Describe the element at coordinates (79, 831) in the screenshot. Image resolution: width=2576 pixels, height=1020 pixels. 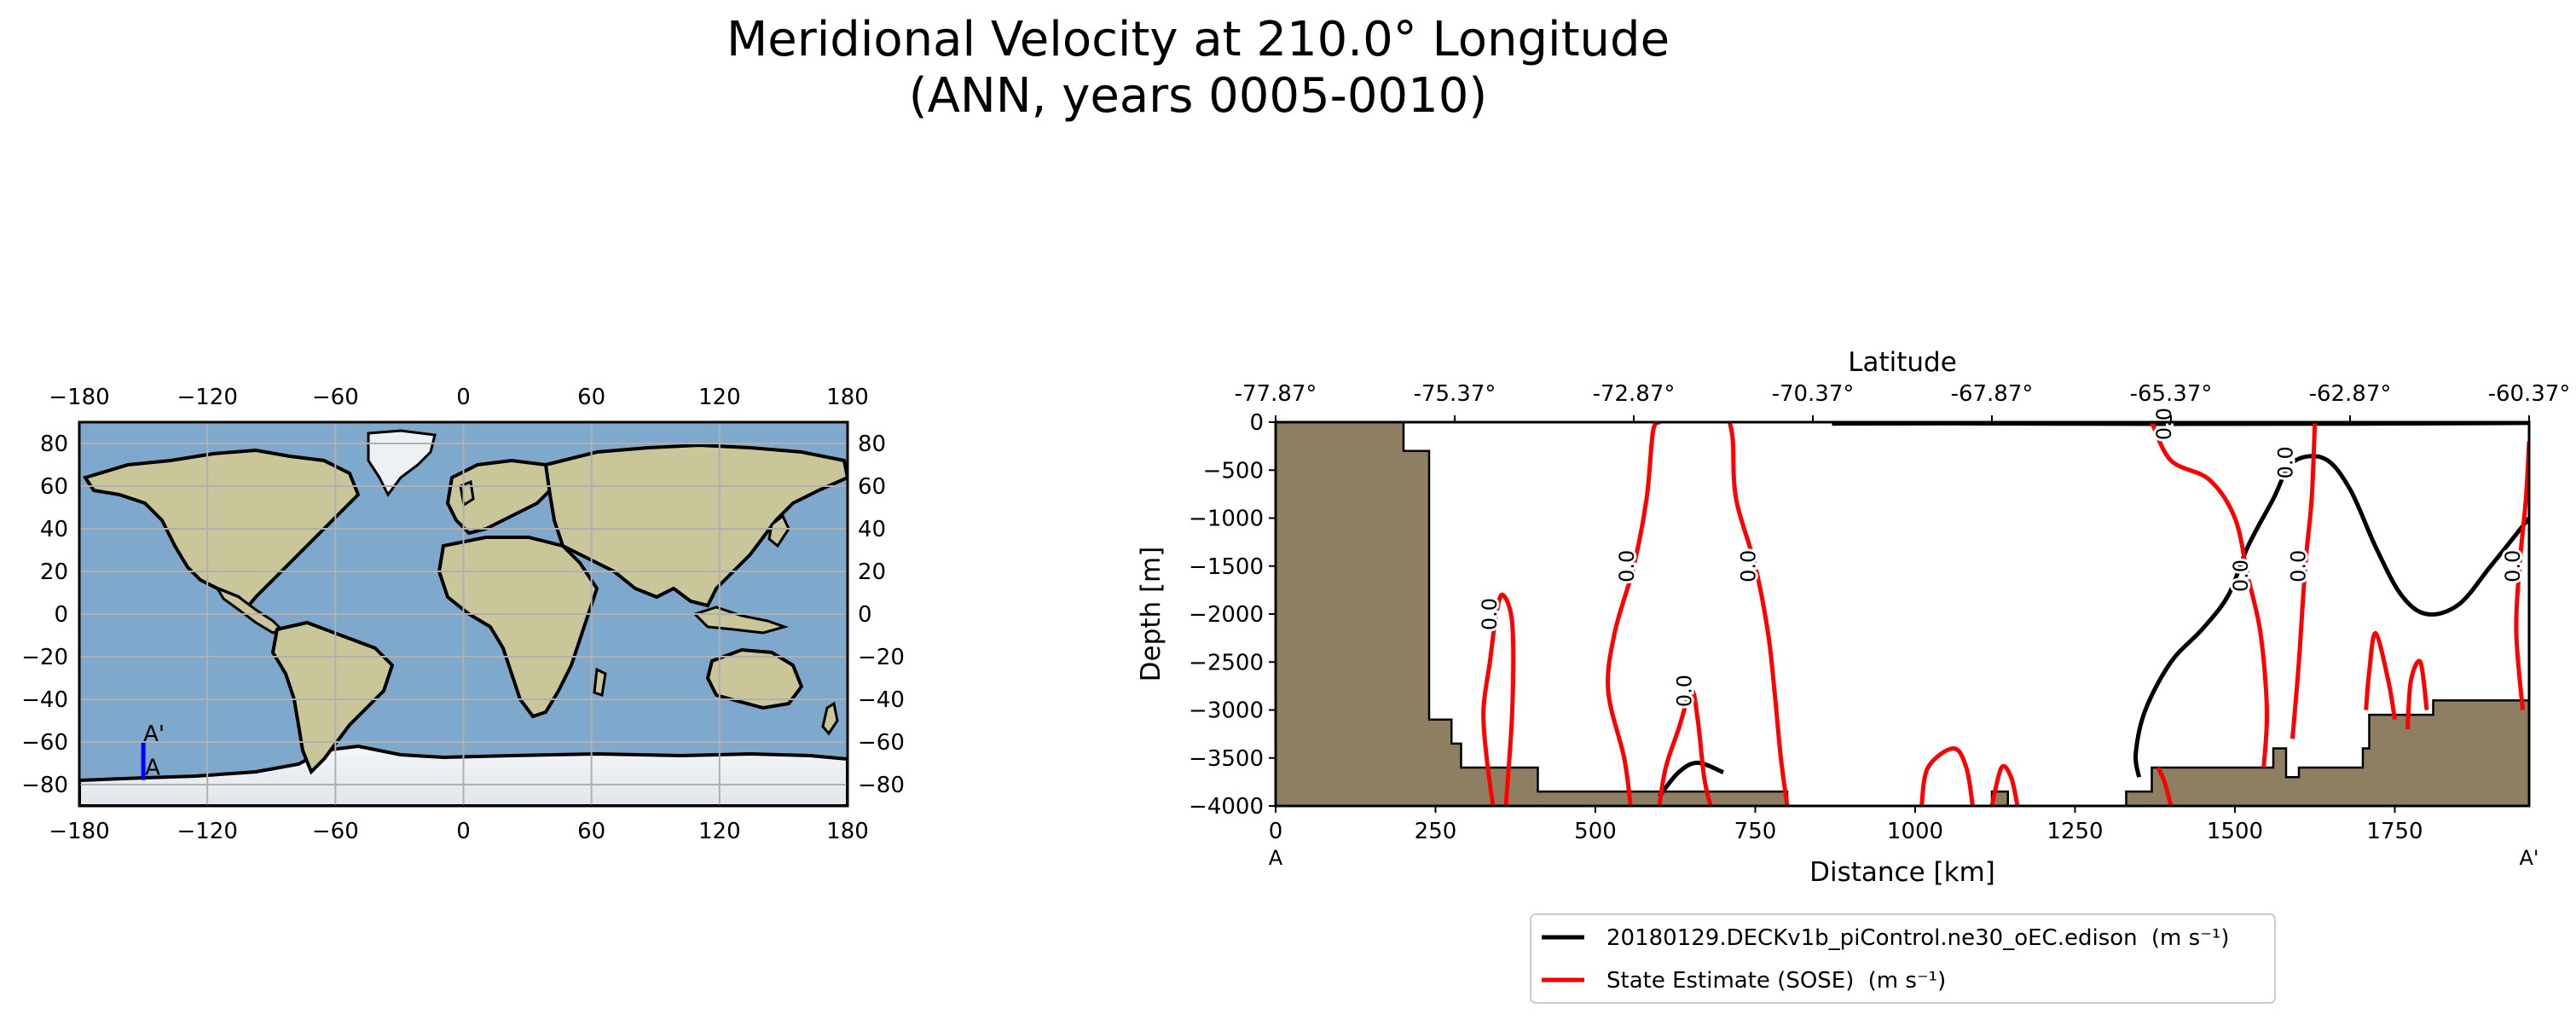
I see `map-xtick-label-bottom: −180` at that location.